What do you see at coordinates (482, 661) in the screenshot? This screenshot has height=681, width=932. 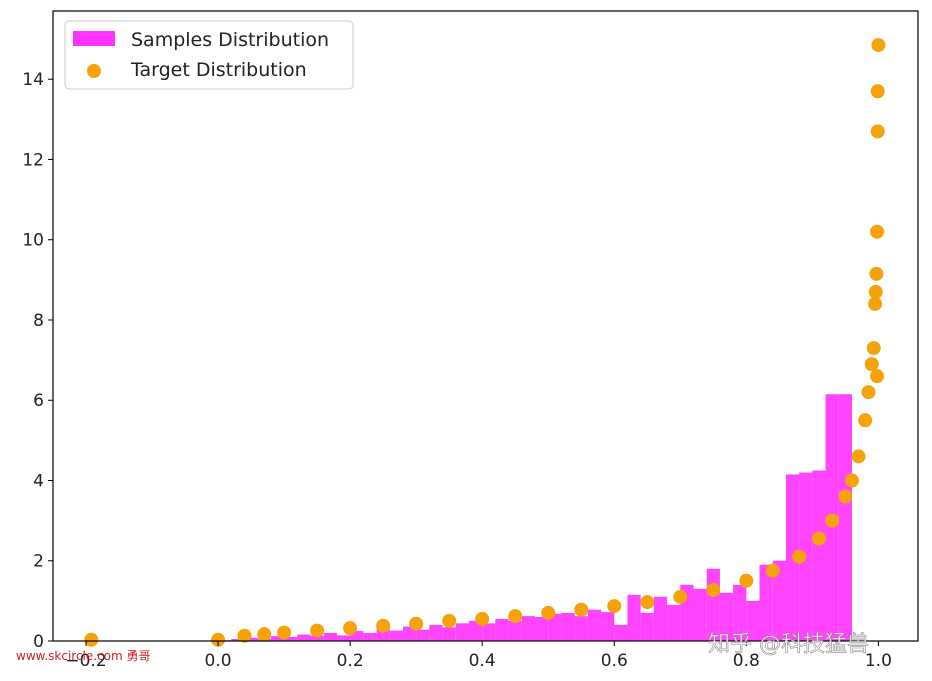 I see `x-tick-label: 0.4` at bounding box center [482, 661].